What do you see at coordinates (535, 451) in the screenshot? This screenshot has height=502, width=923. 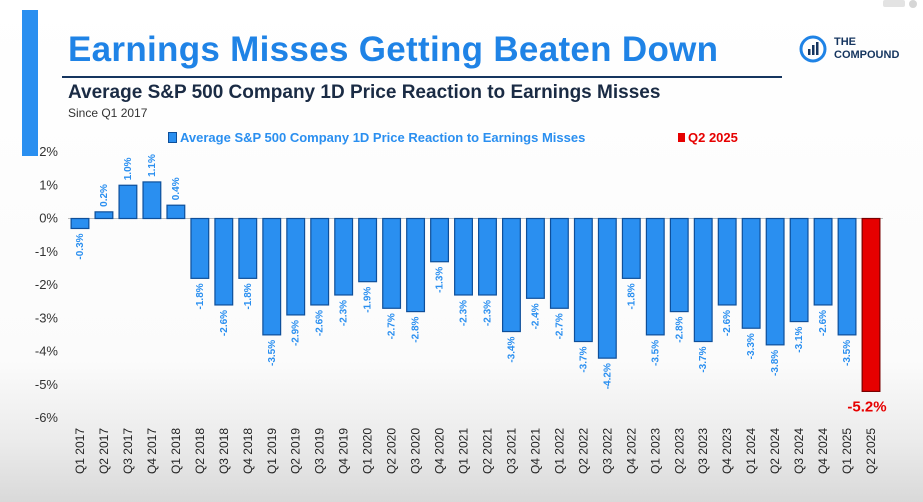 I see `x-tick-label: Q4 2021` at bounding box center [535, 451].